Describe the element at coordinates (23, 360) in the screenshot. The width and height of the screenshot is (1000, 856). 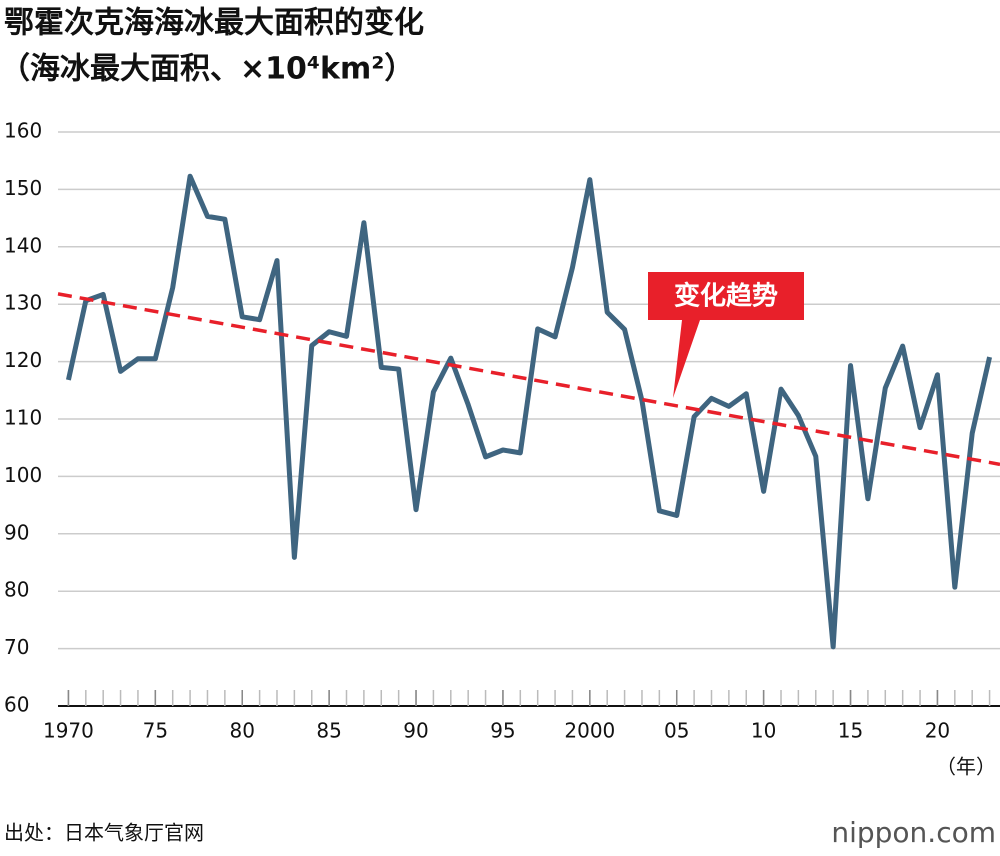
I see `y-tick-label: 120` at that location.